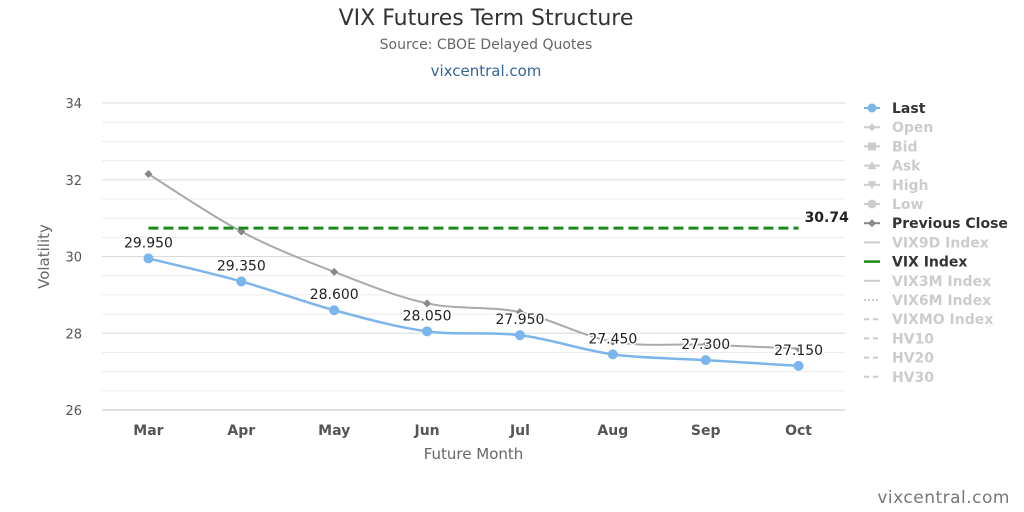 This screenshot has width=1024, height=512. Describe the element at coordinates (148, 243) in the screenshot. I see `last-data-label: 29.950` at that location.